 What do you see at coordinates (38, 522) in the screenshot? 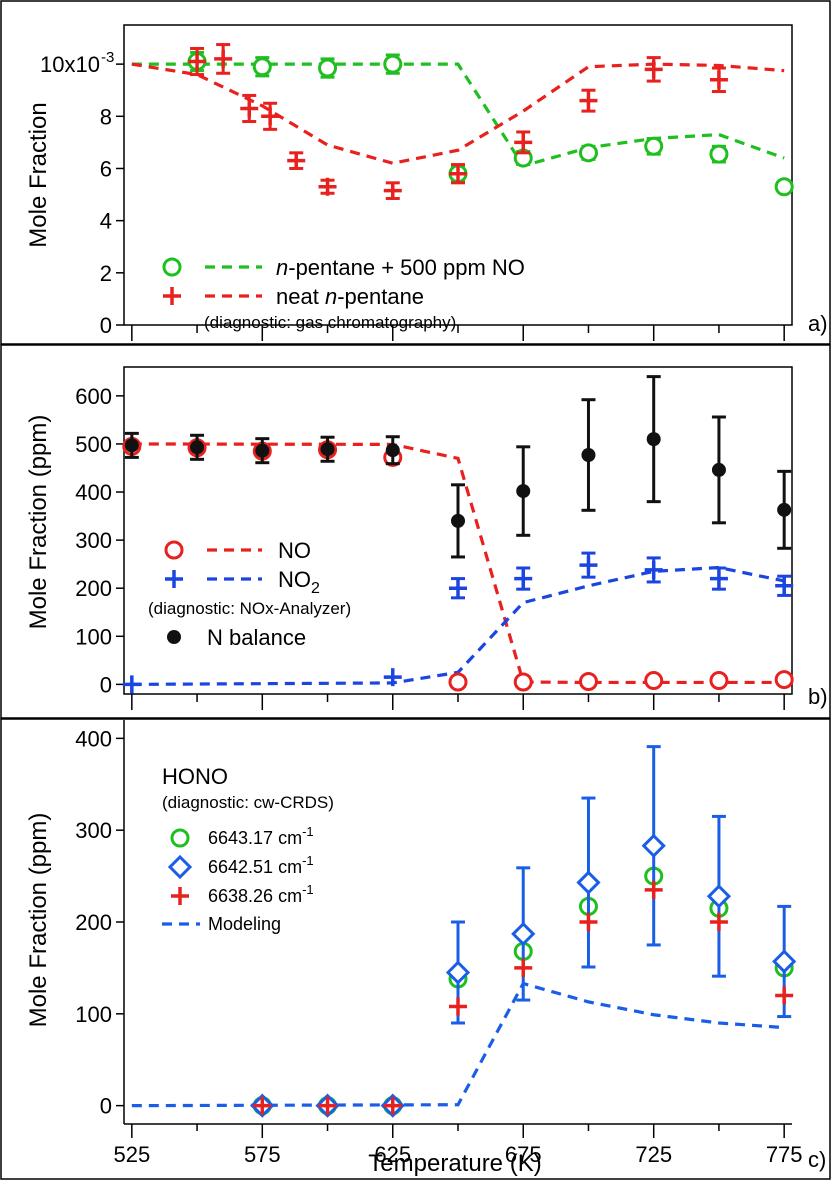
I see `panel-b-y-axis-title: Mole Fraction (ppm)` at bounding box center [38, 522].